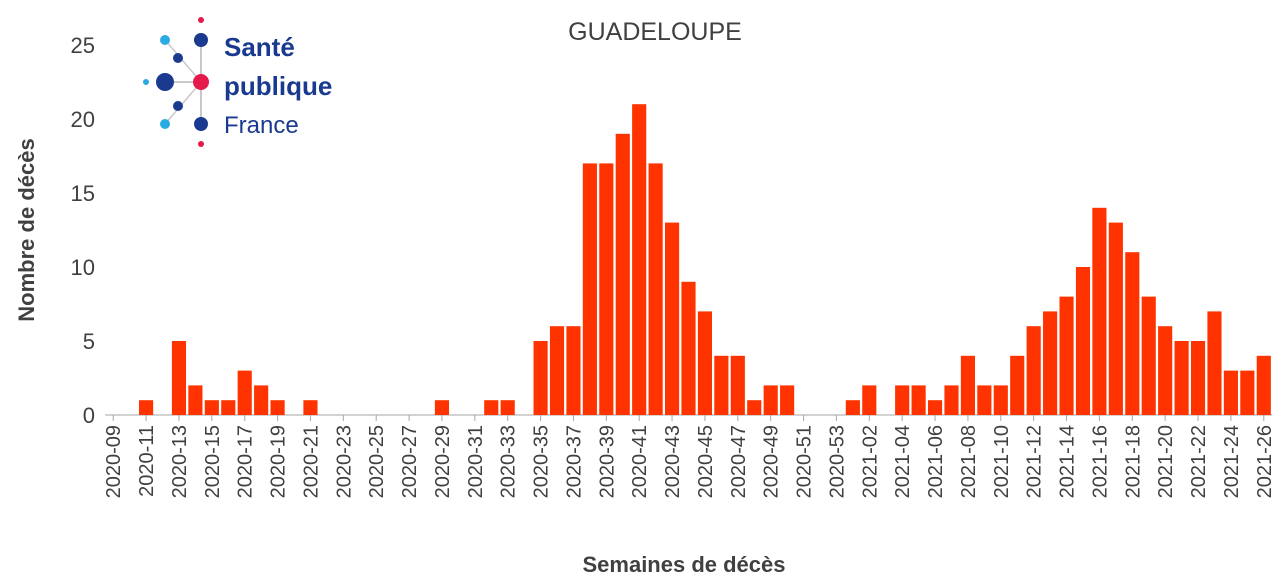 The width and height of the screenshot is (1279, 580). What do you see at coordinates (410, 461) in the screenshot?
I see `x-tick-label: 2020-27` at bounding box center [410, 461].